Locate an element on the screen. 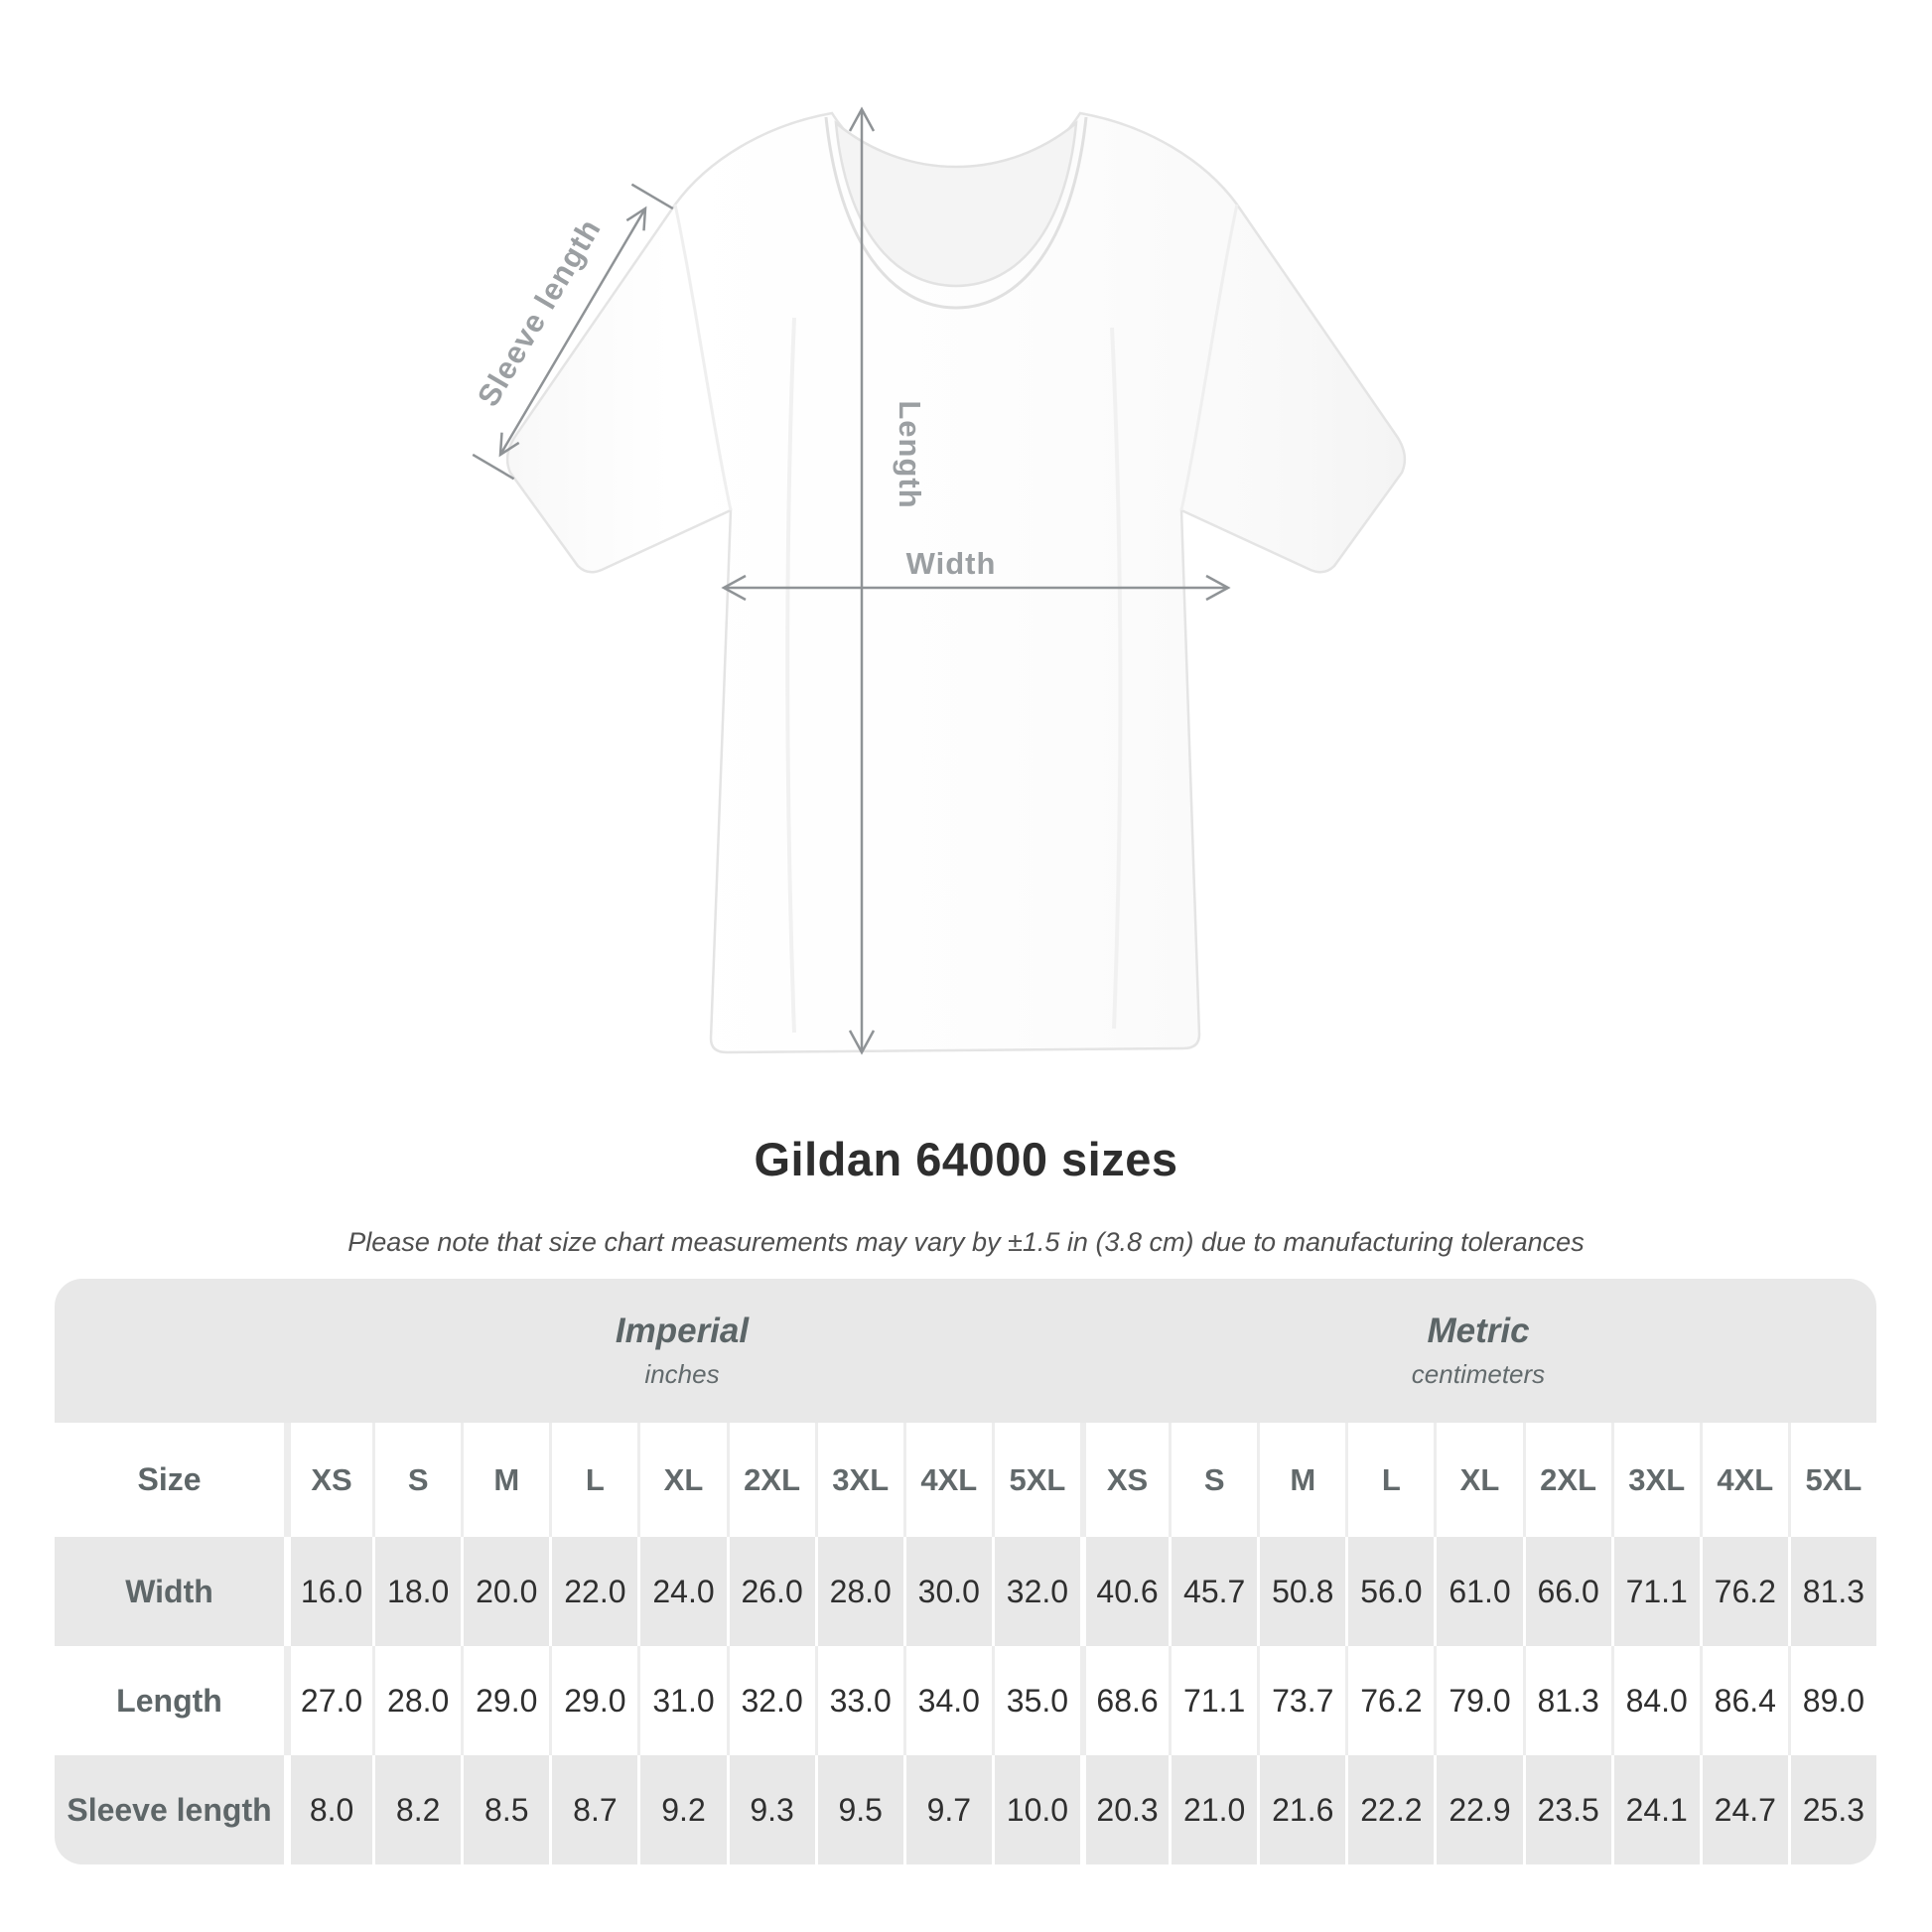  length-annotation is located at coordinates (862, 581).